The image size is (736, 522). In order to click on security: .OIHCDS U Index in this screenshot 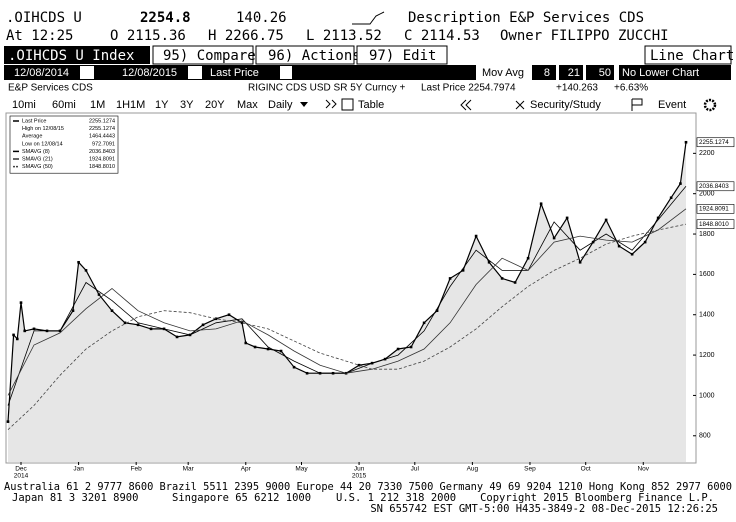, I will do `click(71, 56)`.